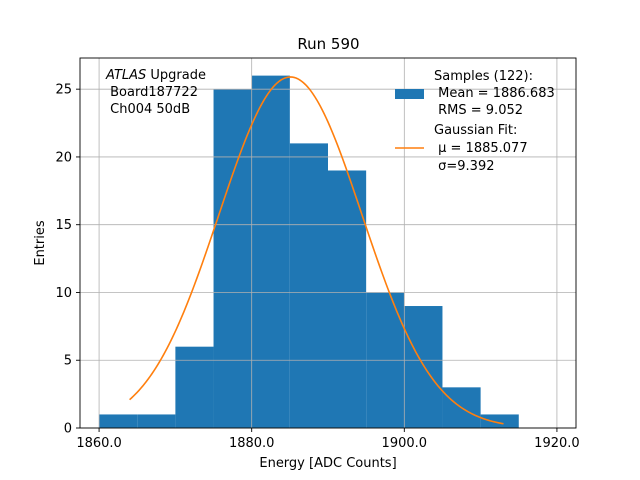 The height and width of the screenshot is (480, 640). What do you see at coordinates (176, 75) in the screenshot?
I see `annotation-upgrade: Upgrade` at bounding box center [176, 75].